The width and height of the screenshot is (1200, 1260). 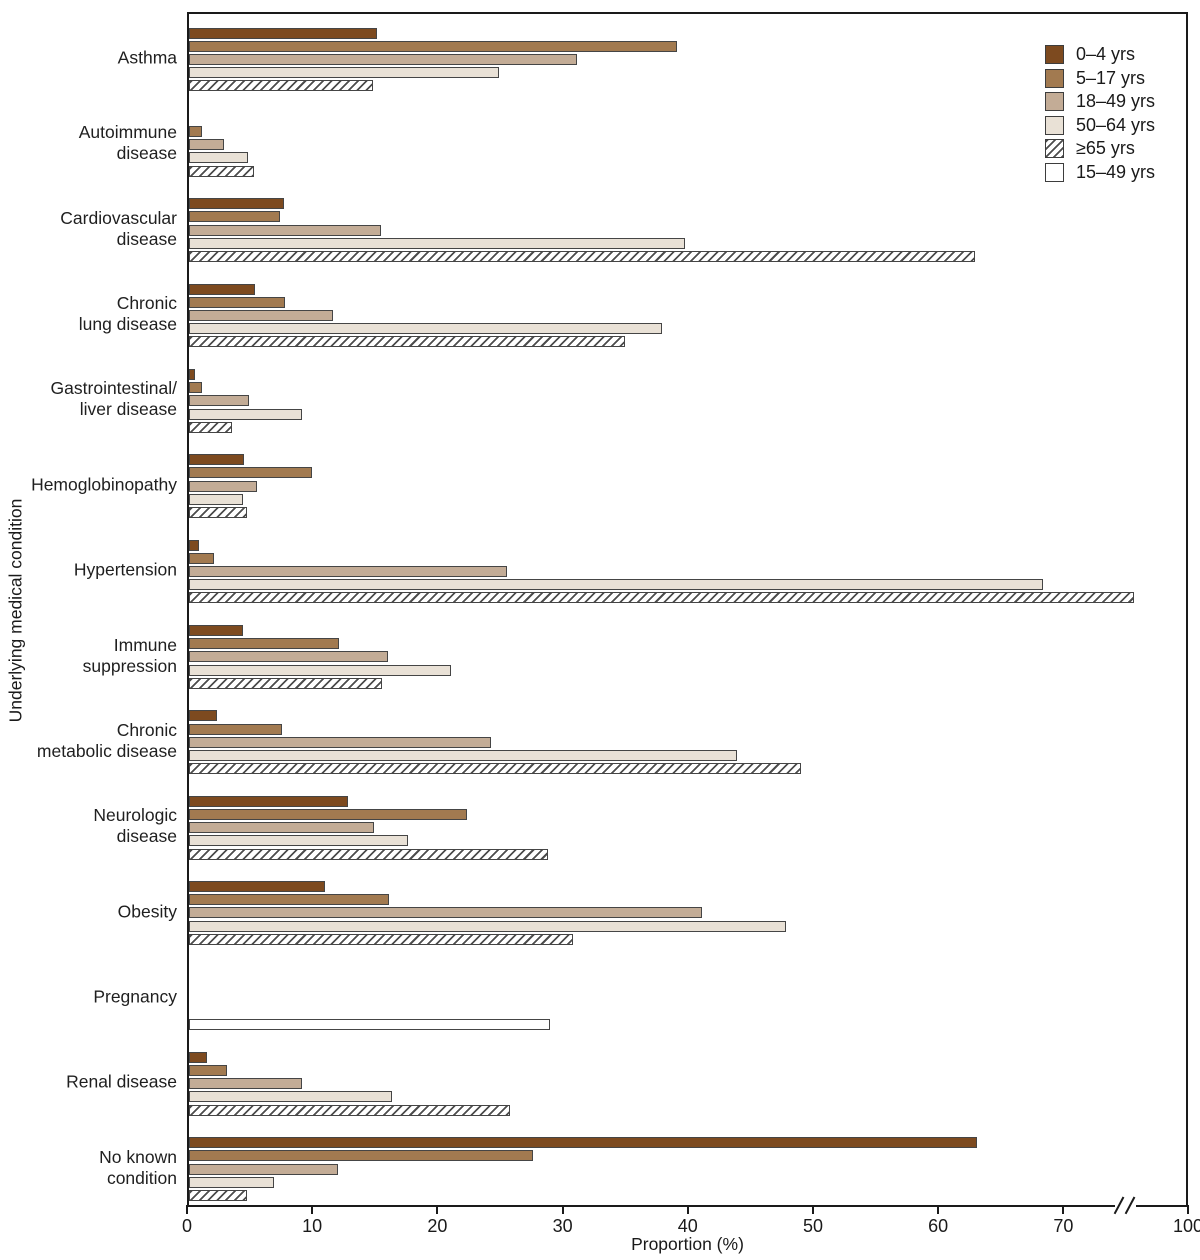 I want to click on category-label: Pregnancy, so click(x=135, y=996).